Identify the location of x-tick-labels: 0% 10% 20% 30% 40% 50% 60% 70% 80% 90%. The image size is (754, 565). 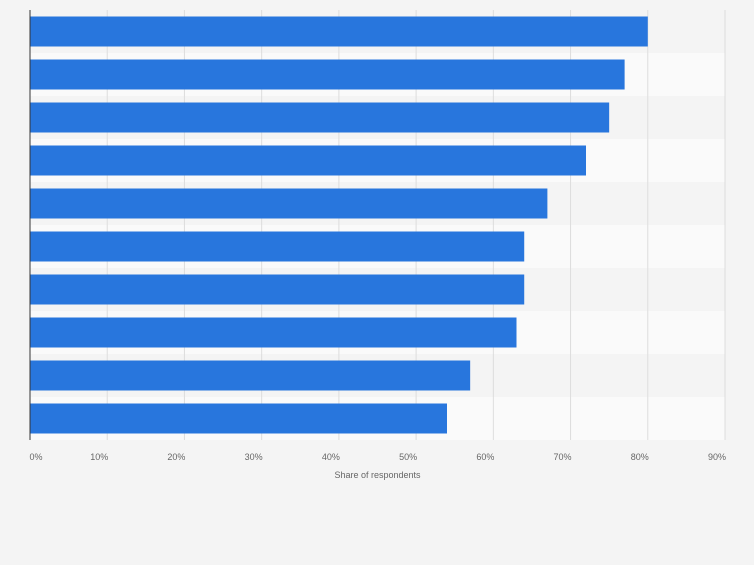
(377, 457).